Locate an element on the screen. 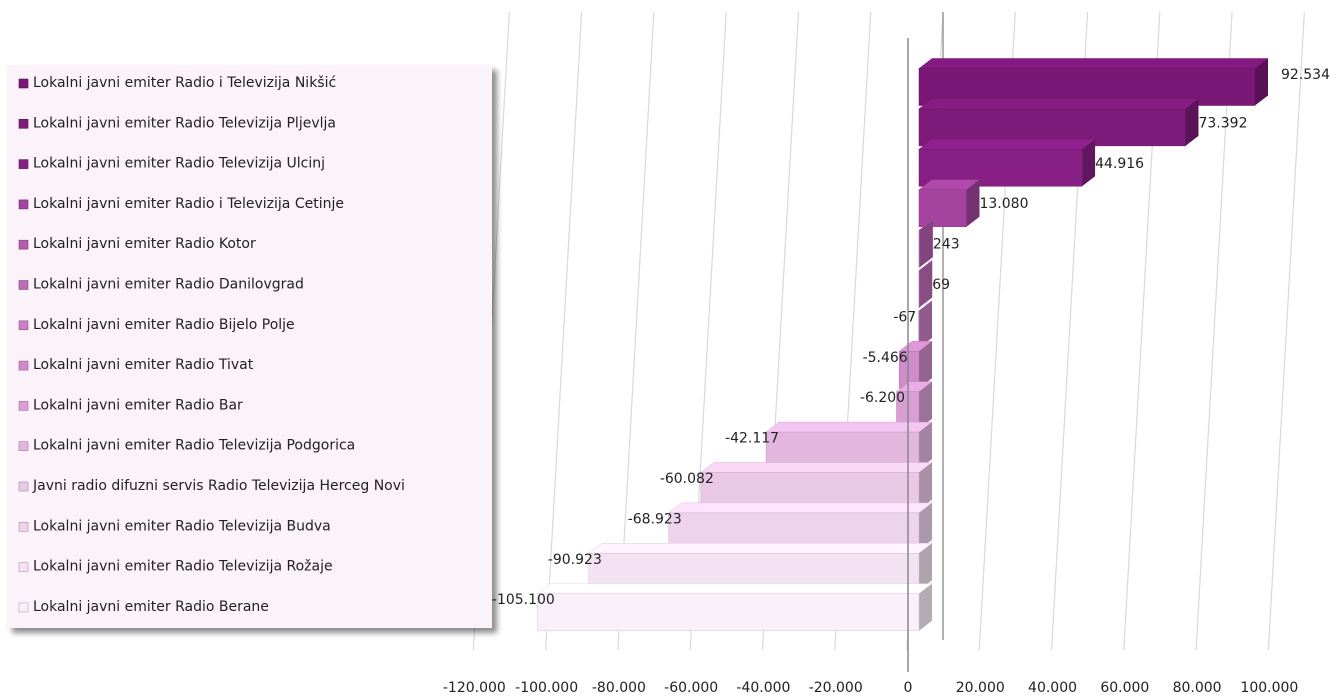  x-tick-label: -120.000 is located at coordinates (474, 688).